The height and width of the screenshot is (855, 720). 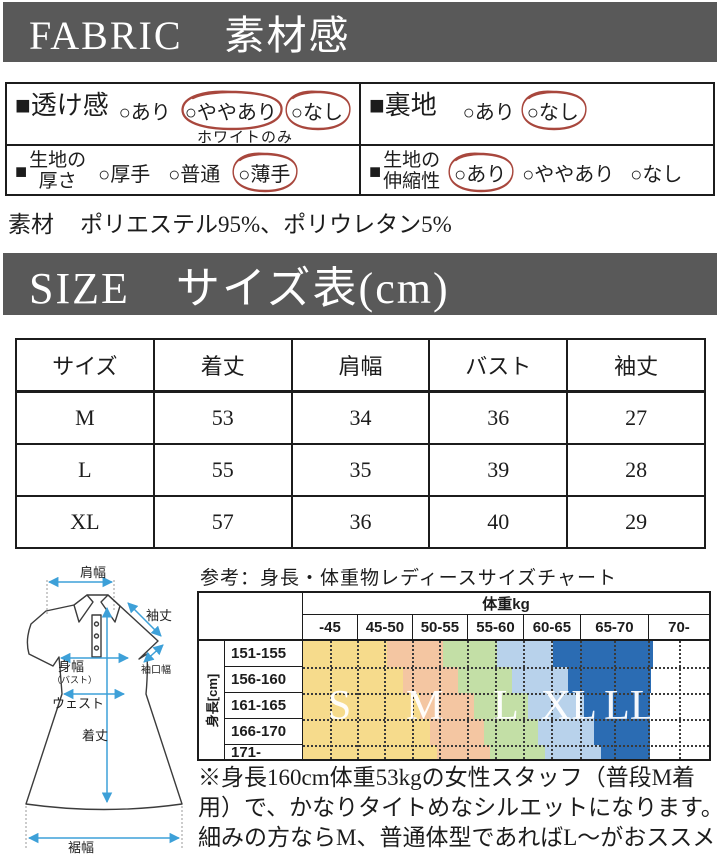 What do you see at coordinates (613, 627) in the screenshot?
I see `weight-col-label: 65-70` at bounding box center [613, 627].